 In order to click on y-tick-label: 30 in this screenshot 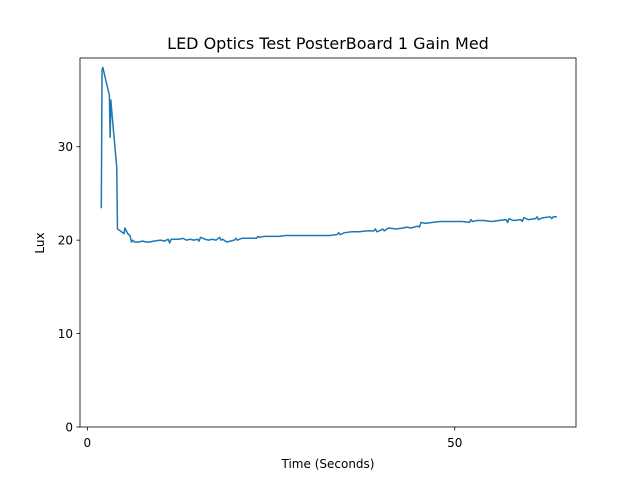, I will do `click(65, 147)`.